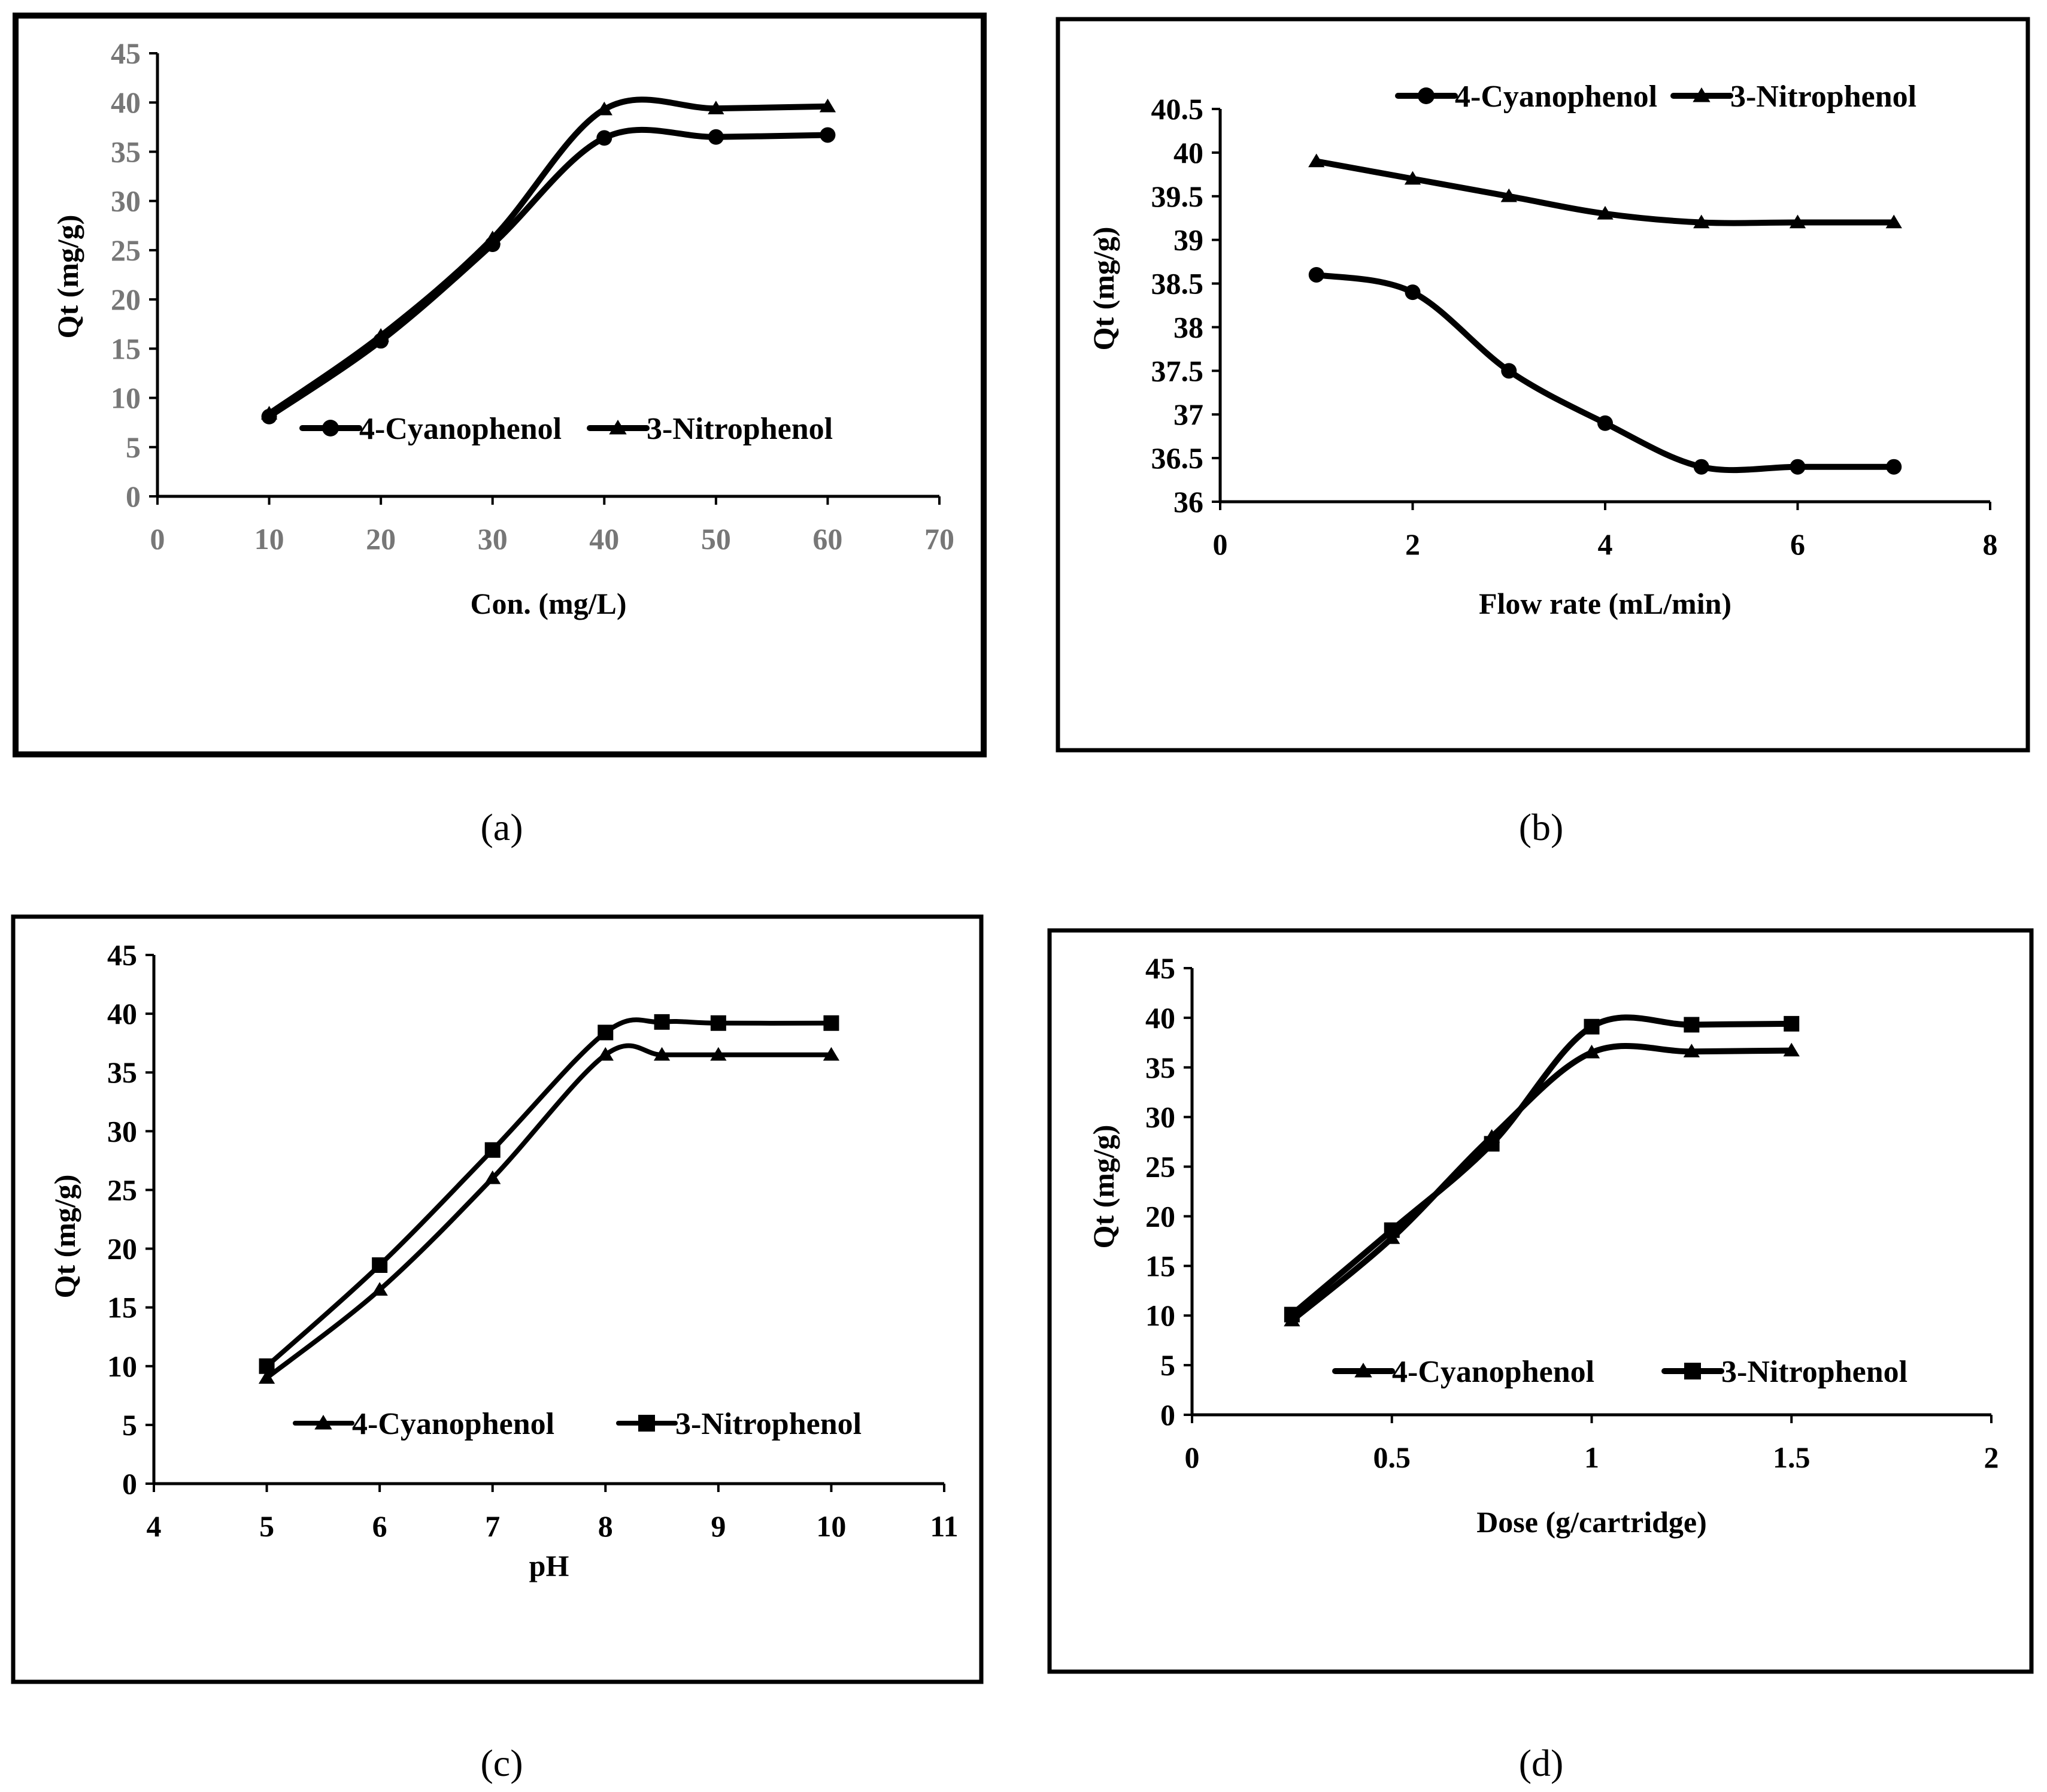  Describe the element at coordinates (1160, 1117) in the screenshot. I see `y-tick-label-d: 30` at that location.